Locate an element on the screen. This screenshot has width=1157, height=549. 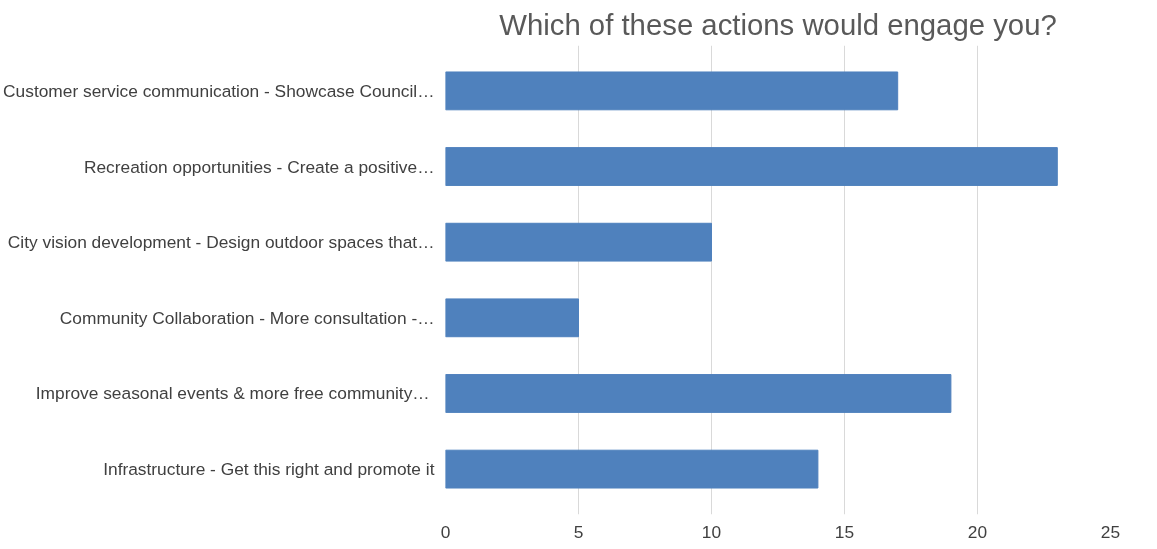
x-tick-label: 25 is located at coordinates (1110, 531).